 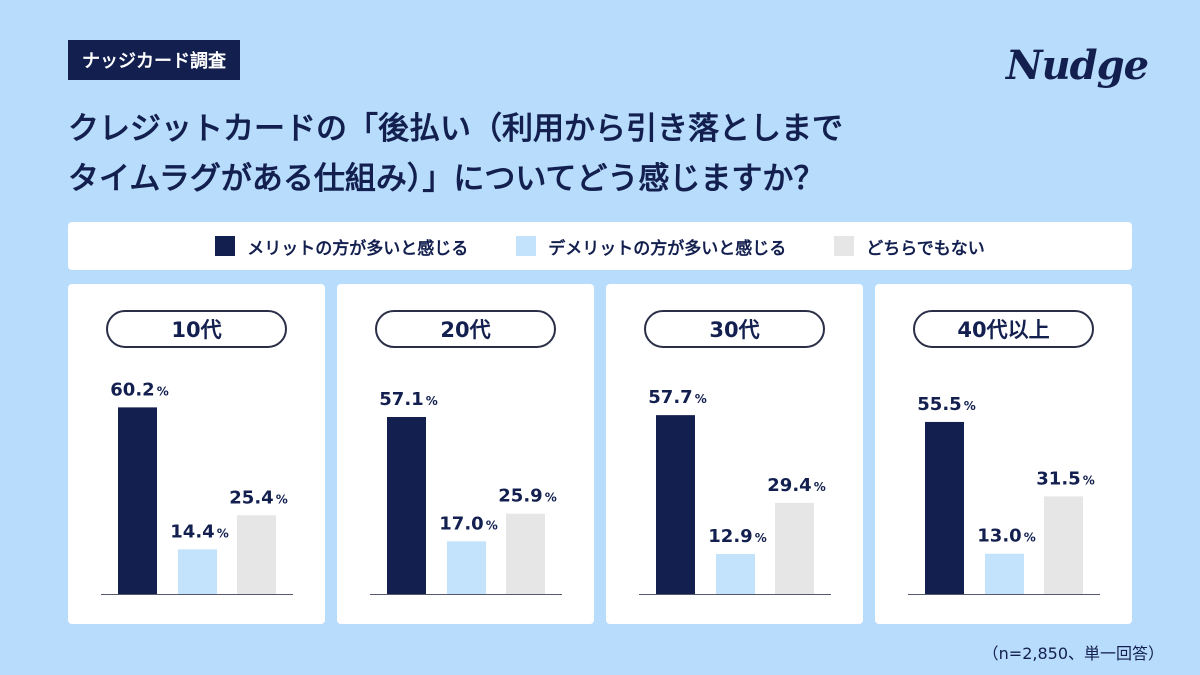 I want to click on legend-label-merit: メリットの方が多いと感じる, so click(x=358, y=248).